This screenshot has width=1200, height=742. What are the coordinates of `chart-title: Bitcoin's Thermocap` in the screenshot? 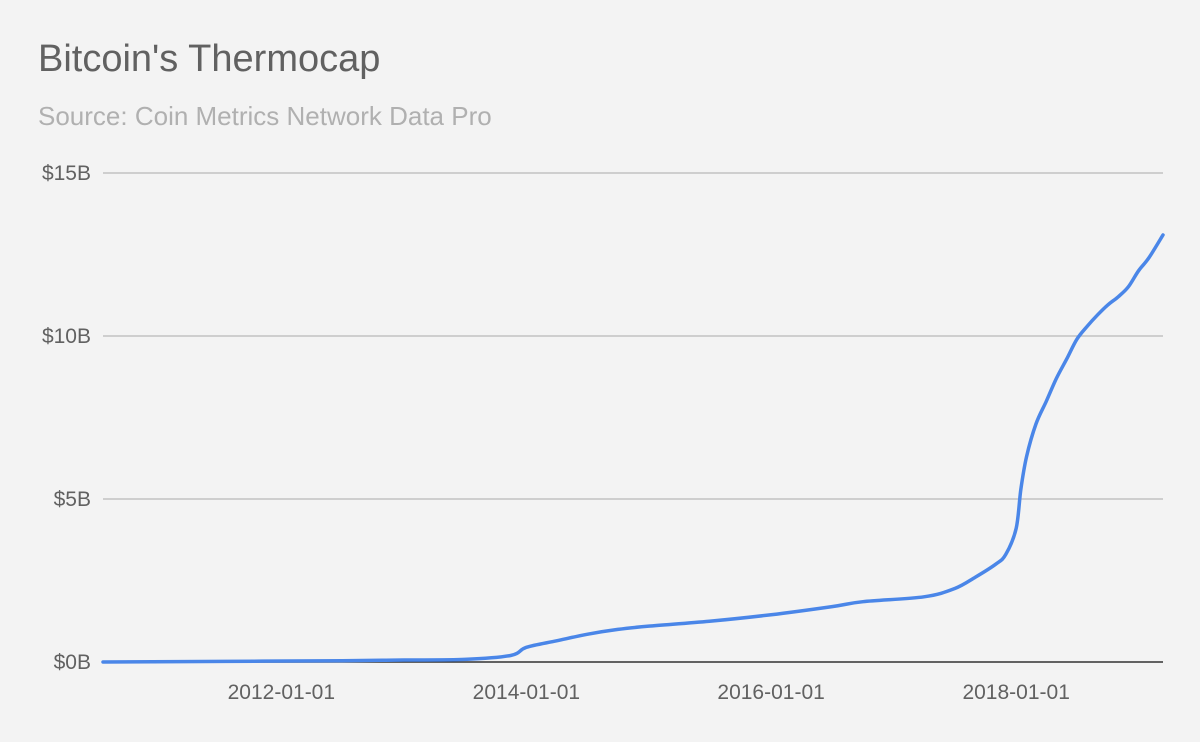 It's located at (209, 59).